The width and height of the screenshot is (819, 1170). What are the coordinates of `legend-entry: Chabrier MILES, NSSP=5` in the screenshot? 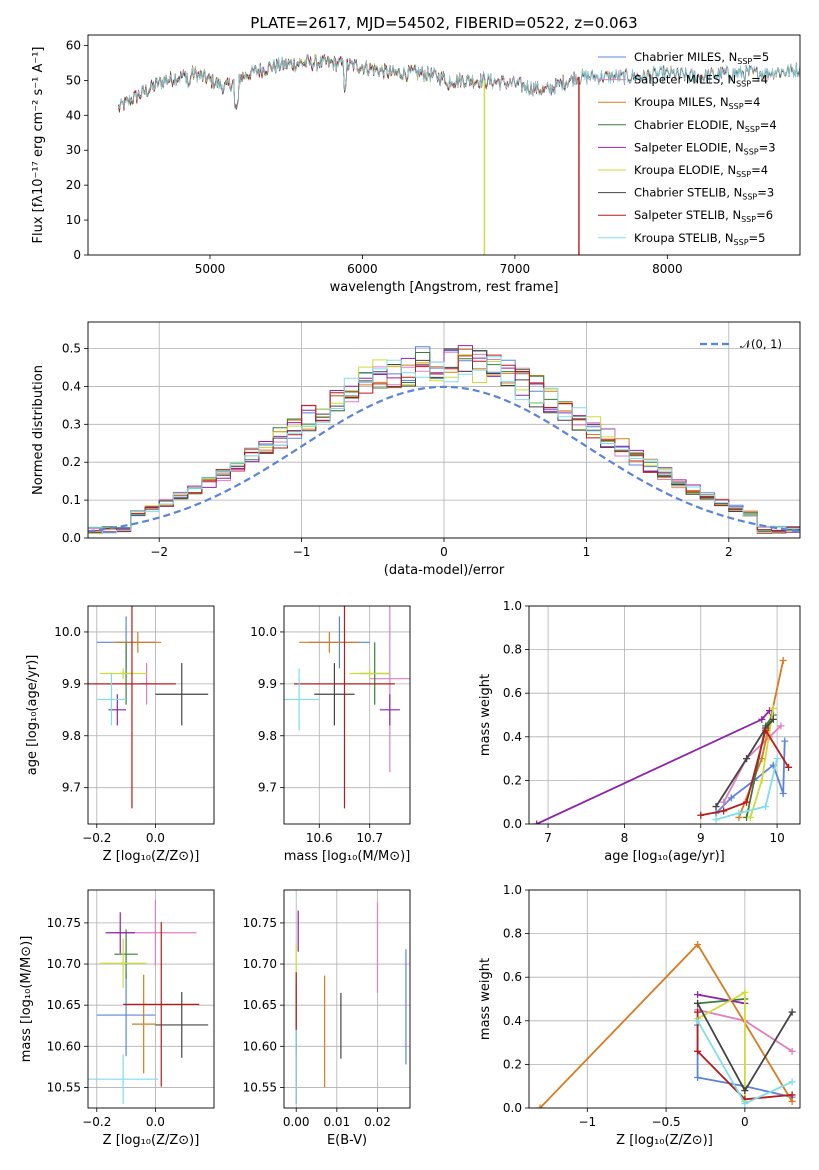 It's located at (701, 58).